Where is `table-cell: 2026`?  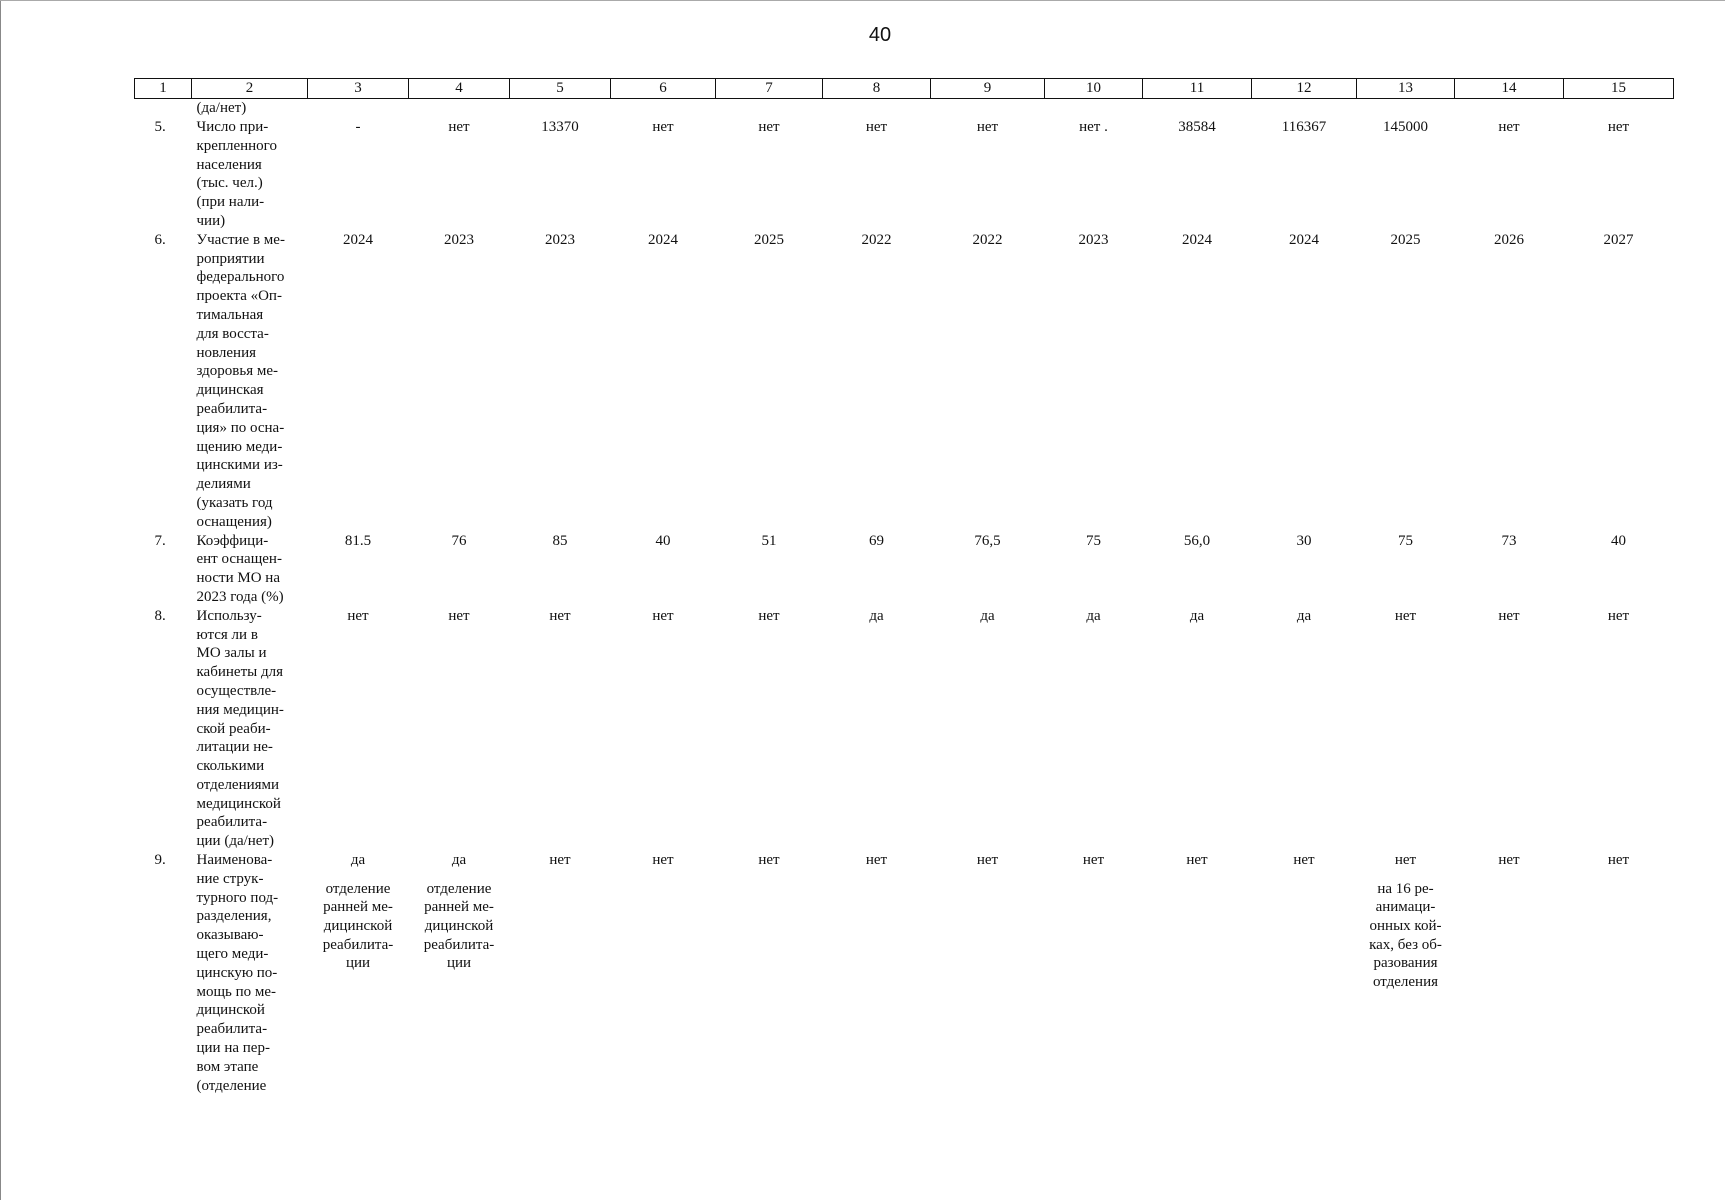
table-cell: 2026 is located at coordinates (1509, 381).